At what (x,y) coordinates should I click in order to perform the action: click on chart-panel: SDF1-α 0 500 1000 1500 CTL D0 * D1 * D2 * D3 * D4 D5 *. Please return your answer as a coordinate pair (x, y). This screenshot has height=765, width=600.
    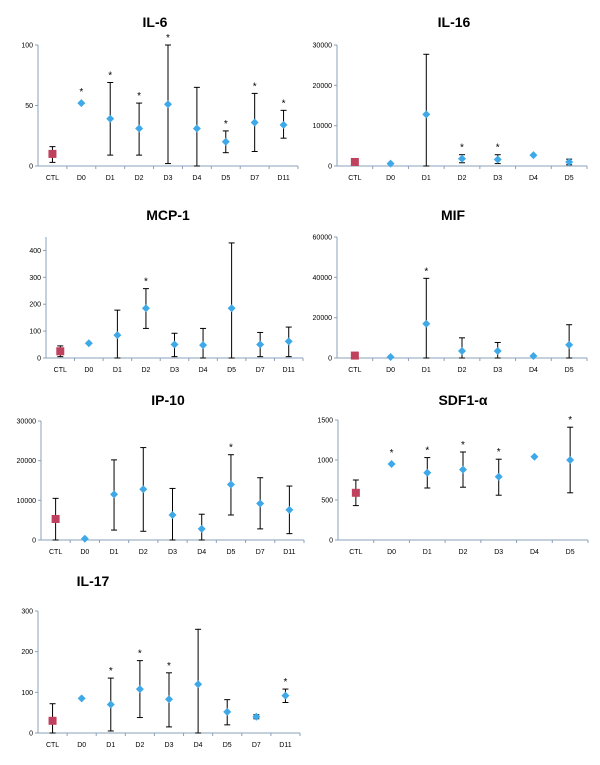
    Looking at the image, I should click on (453, 474).